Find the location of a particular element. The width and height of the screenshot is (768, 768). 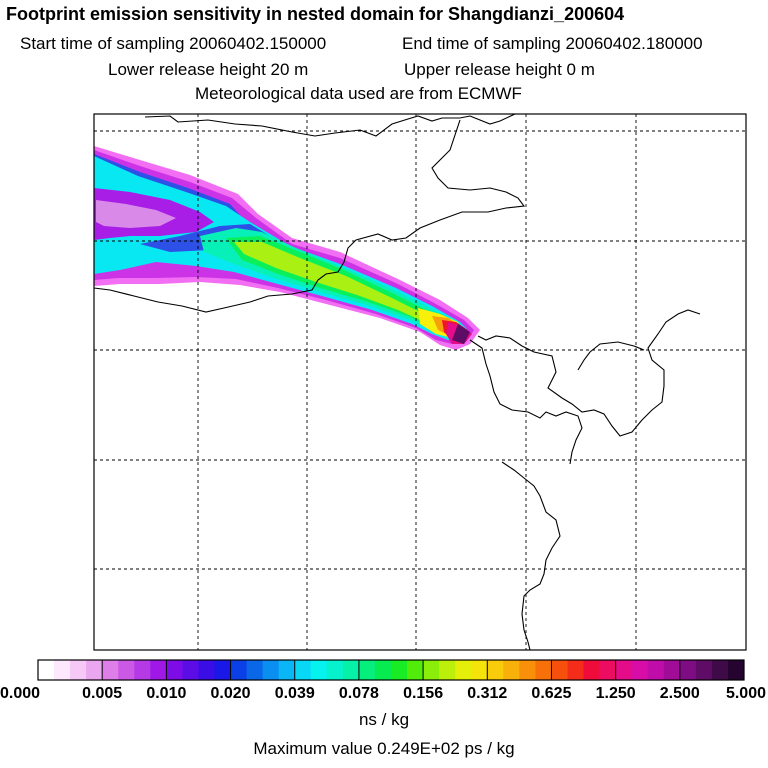

colorbar-tick-label: 0.020 is located at coordinates (231, 693).